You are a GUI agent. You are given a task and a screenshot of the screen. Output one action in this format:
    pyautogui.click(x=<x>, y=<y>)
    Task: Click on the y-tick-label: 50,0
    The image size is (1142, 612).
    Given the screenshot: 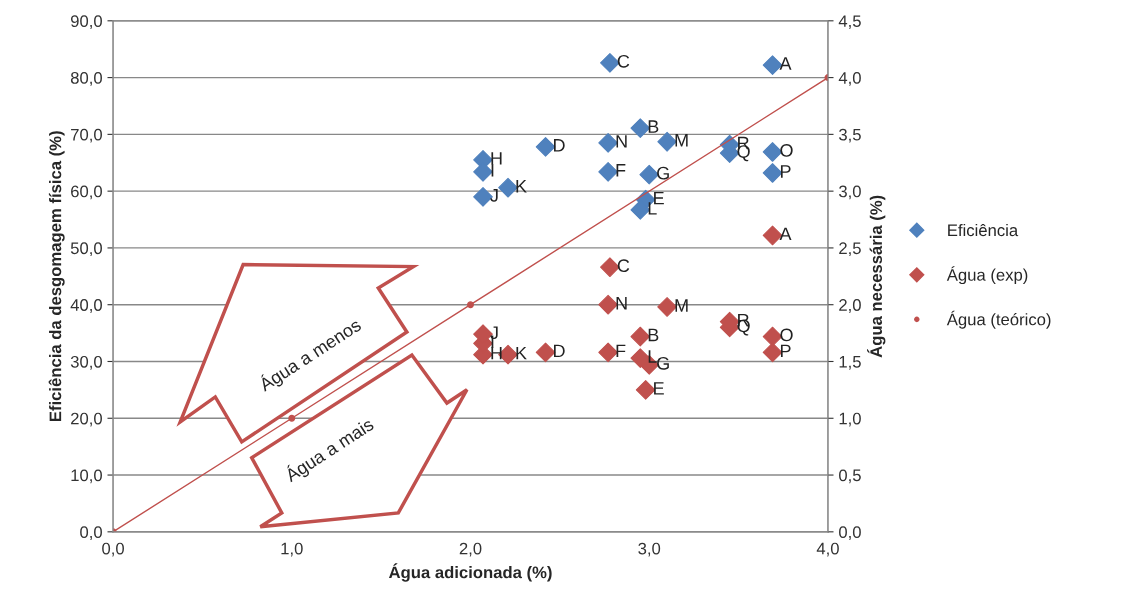 What is the action you would take?
    pyautogui.click(x=86, y=249)
    